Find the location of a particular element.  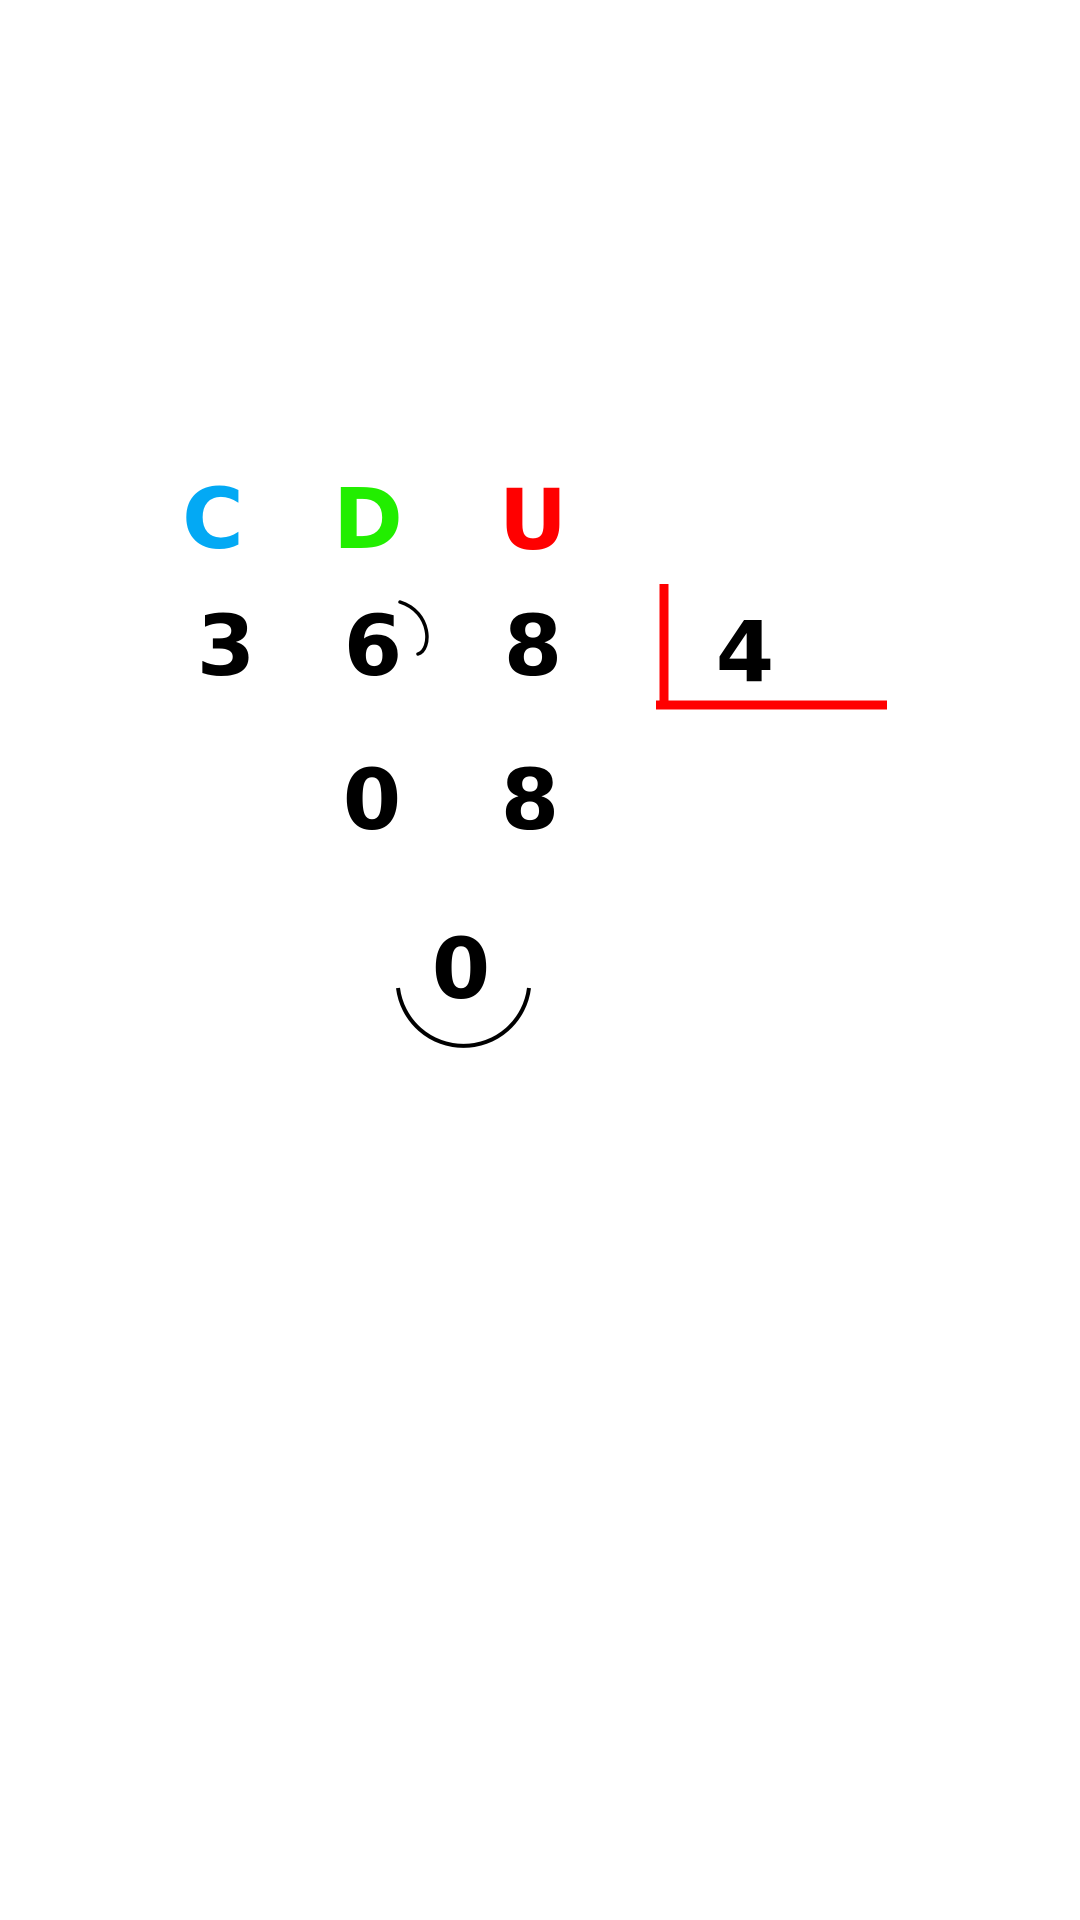

header-unidades: U is located at coordinates (533, 520).